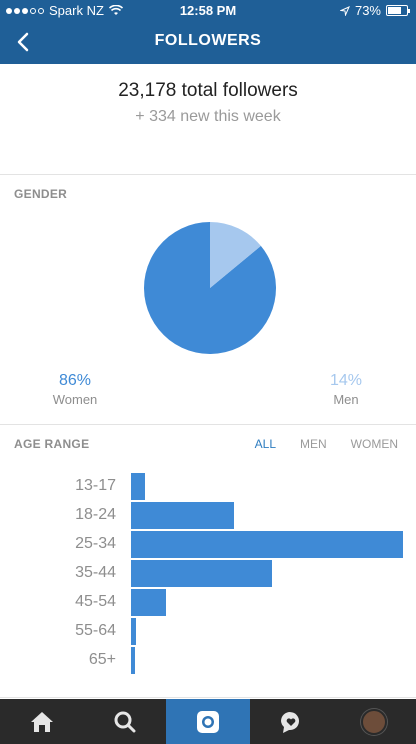 Image resolution: width=416 pixels, height=744 pixels. I want to click on new-followers-week: + 334 new this week, so click(208, 116).